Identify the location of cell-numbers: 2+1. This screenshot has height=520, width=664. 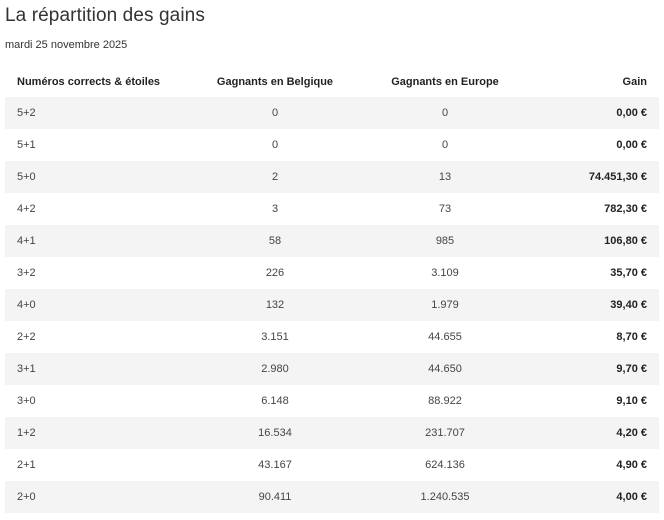
(90, 465).